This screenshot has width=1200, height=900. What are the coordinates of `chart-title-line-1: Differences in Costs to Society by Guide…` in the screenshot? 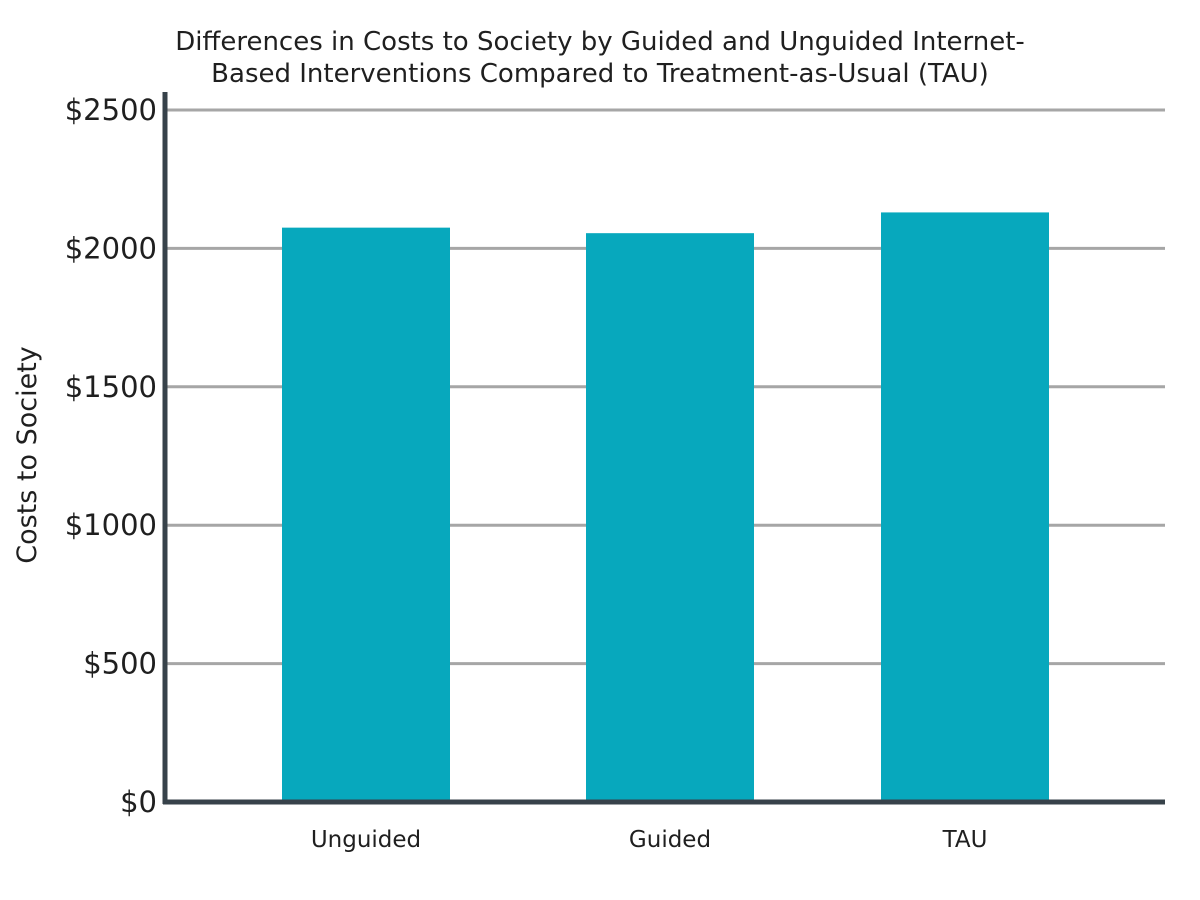 It's located at (600, 42).